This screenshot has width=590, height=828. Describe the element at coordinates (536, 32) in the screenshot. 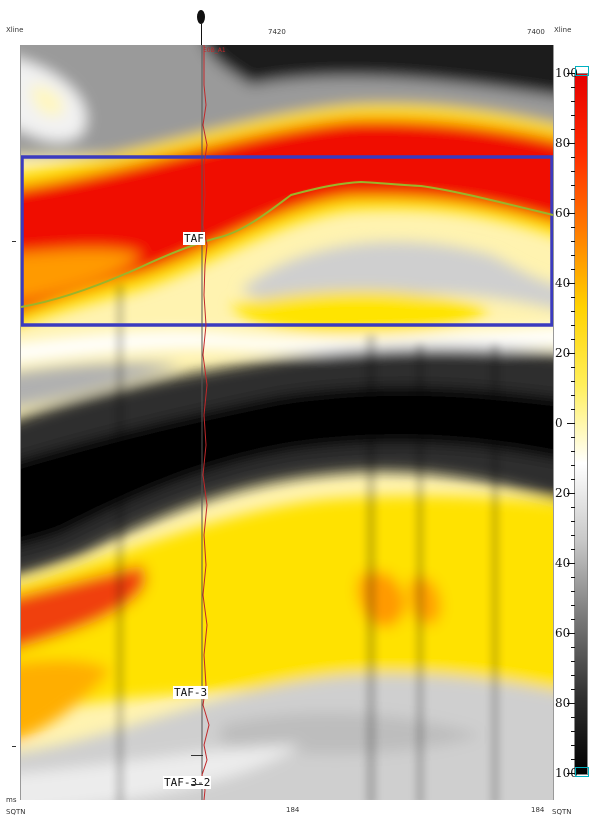

I see `crossline-number-right: 7400` at that location.